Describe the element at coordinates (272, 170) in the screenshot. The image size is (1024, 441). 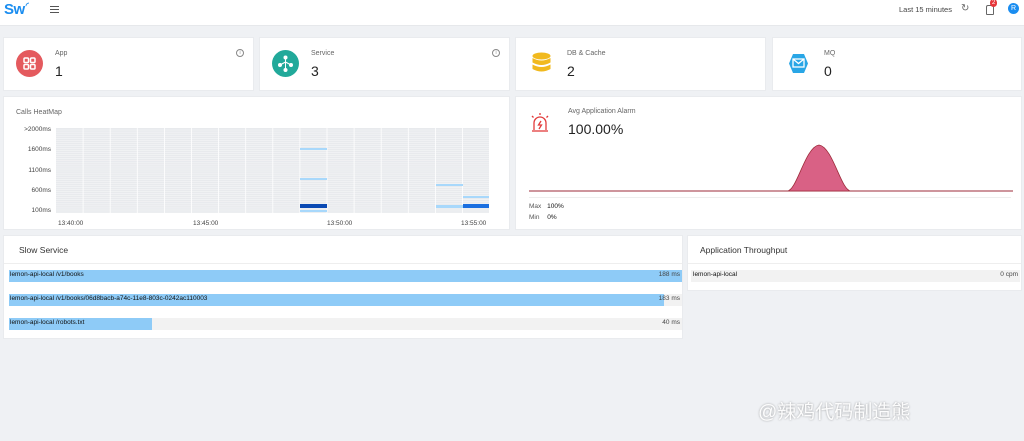
I see `heatmap-grid` at that location.